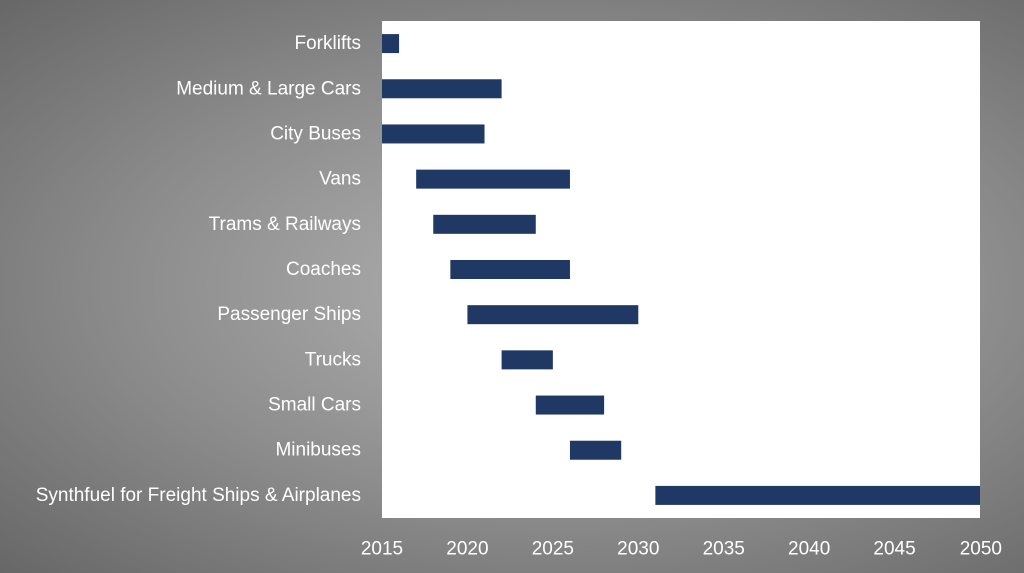  What do you see at coordinates (809, 549) in the screenshot?
I see `x-tick-label: 2040` at bounding box center [809, 549].